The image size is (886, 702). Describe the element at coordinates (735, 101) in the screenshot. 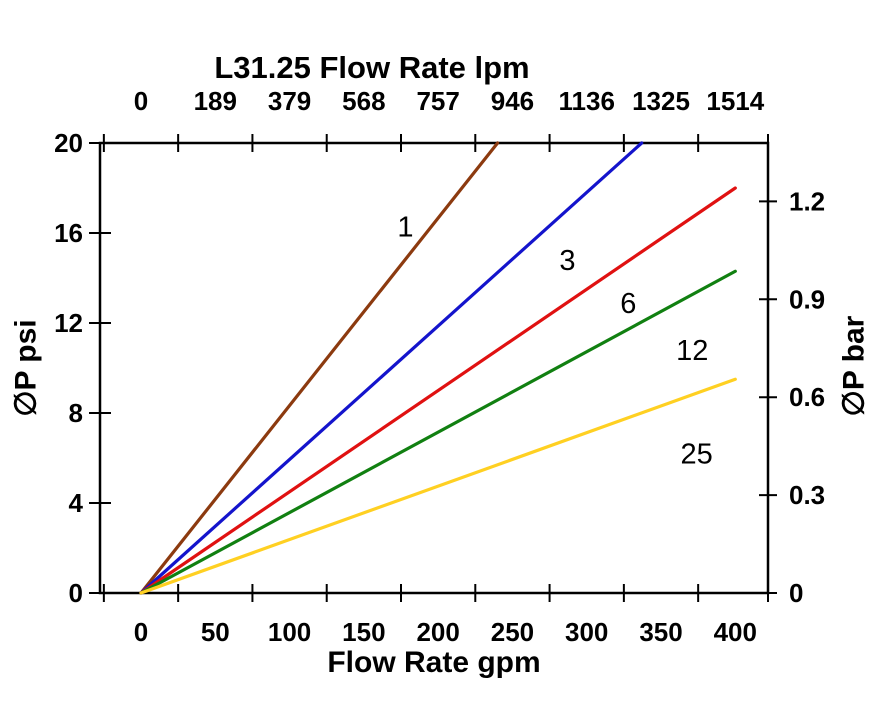

I see `x-tick-label-top: 1514` at that location.